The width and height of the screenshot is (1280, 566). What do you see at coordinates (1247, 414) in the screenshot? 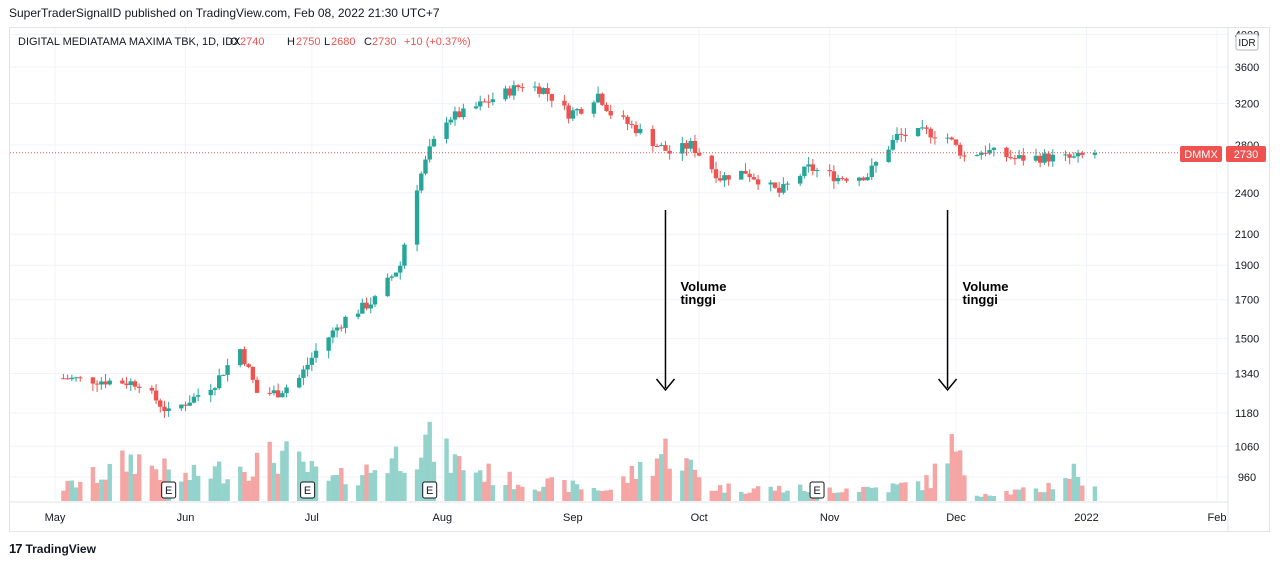
I see `y-tick-label: 1180` at bounding box center [1247, 414].